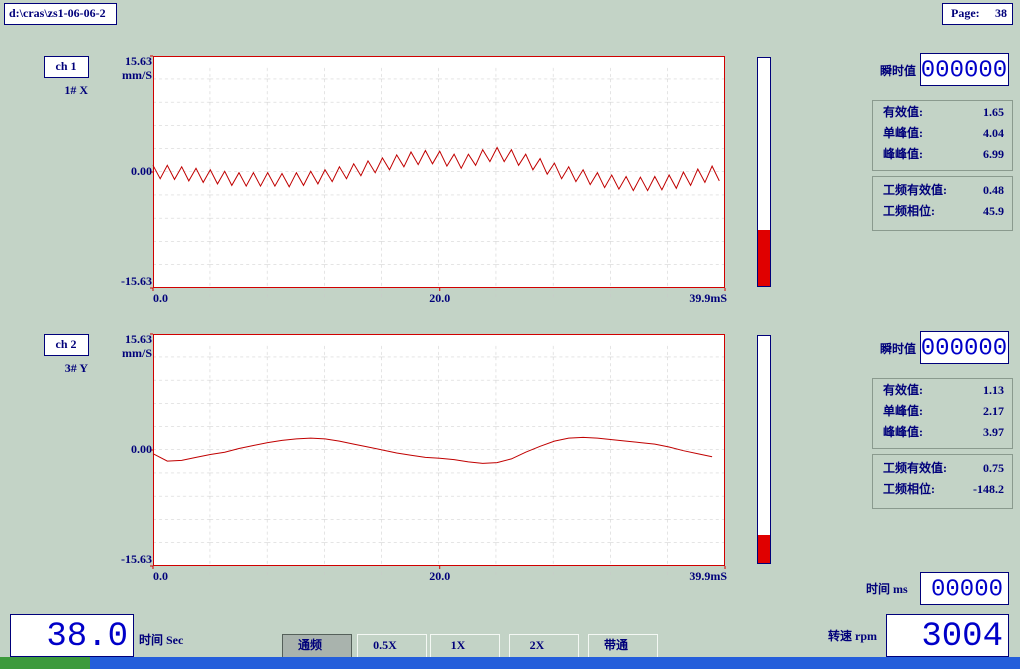 The image size is (1020, 669). Describe the element at coordinates (385, 645) in the screenshot. I see `mode-button-label: 0.5X` at that location.